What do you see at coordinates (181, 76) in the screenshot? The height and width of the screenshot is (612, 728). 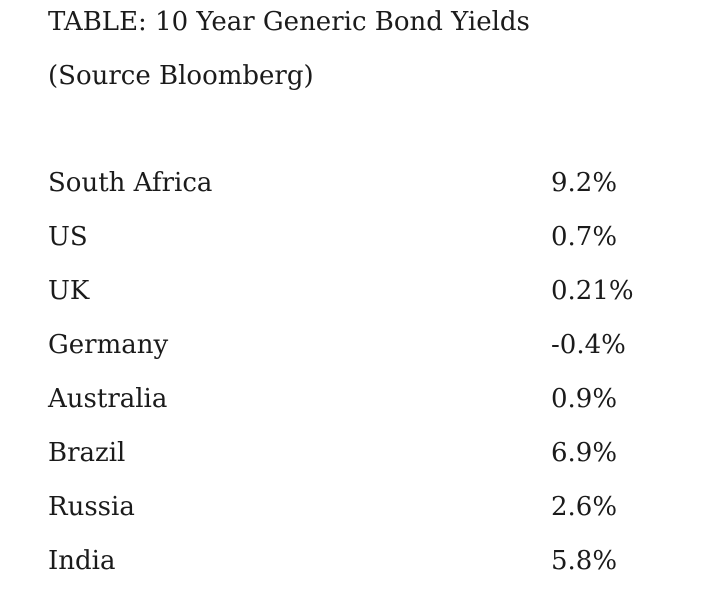 I see `table-source: (Source Bloomberg)` at bounding box center [181, 76].